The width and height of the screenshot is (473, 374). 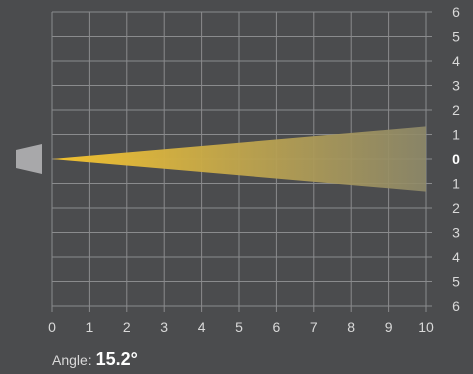 I want to click on x-tick-label: 9, so click(x=389, y=327).